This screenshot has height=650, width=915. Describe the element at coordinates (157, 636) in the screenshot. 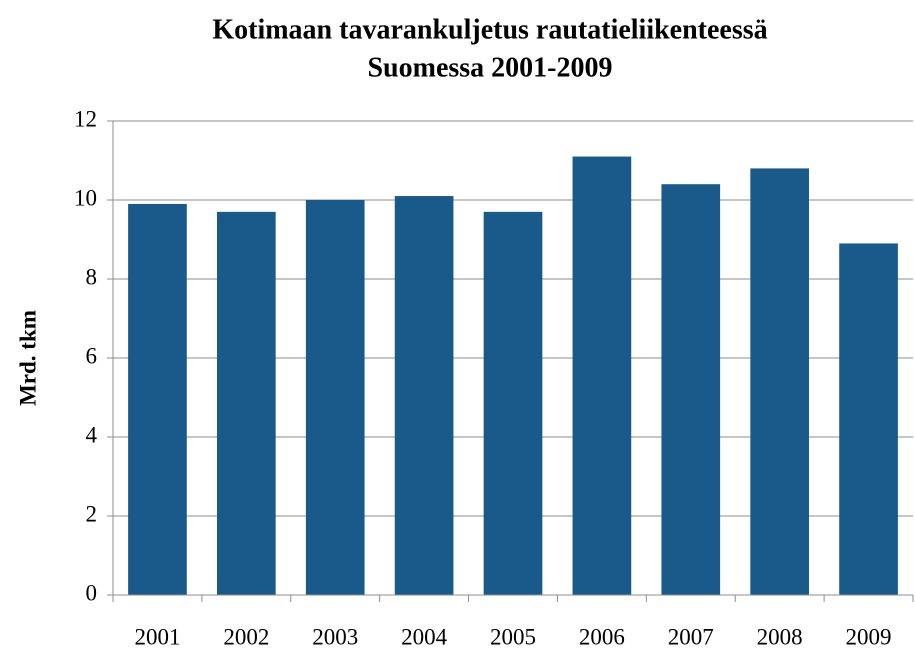

I see `x-tick-label: 2001` at that location.